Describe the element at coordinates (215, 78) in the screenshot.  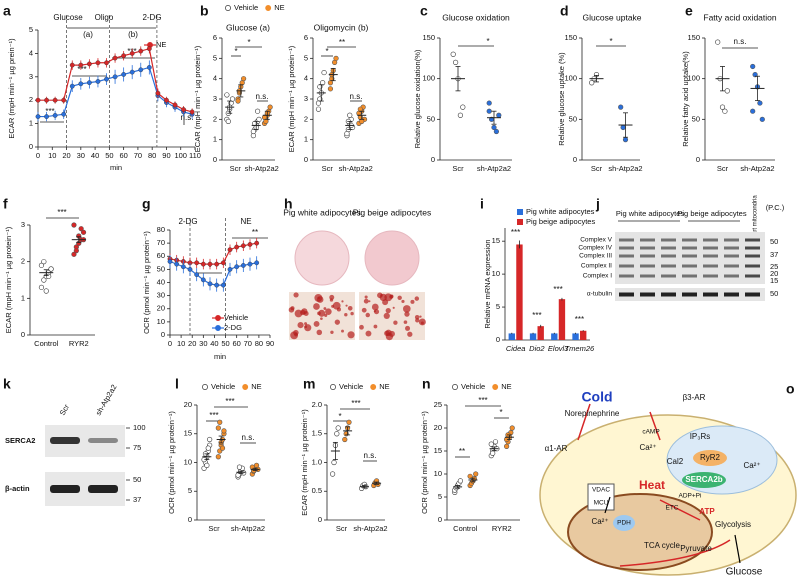
I see `y-tick-label: 4` at that location.